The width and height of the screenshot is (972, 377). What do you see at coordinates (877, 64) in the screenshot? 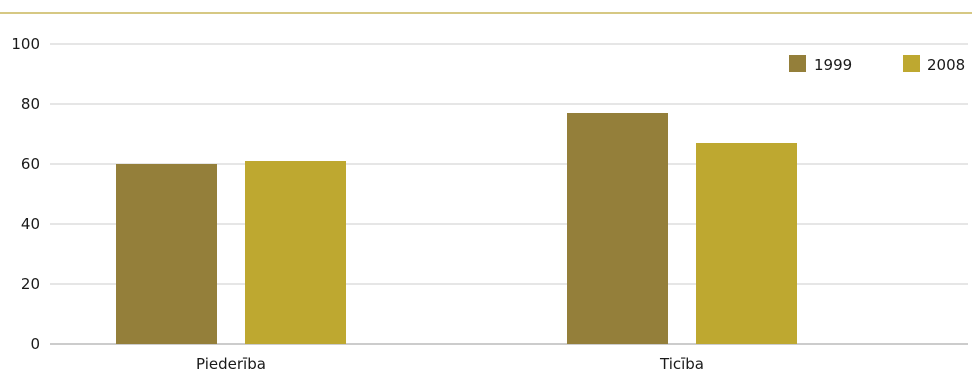
I see `legend: 1999 2008` at bounding box center [877, 64].